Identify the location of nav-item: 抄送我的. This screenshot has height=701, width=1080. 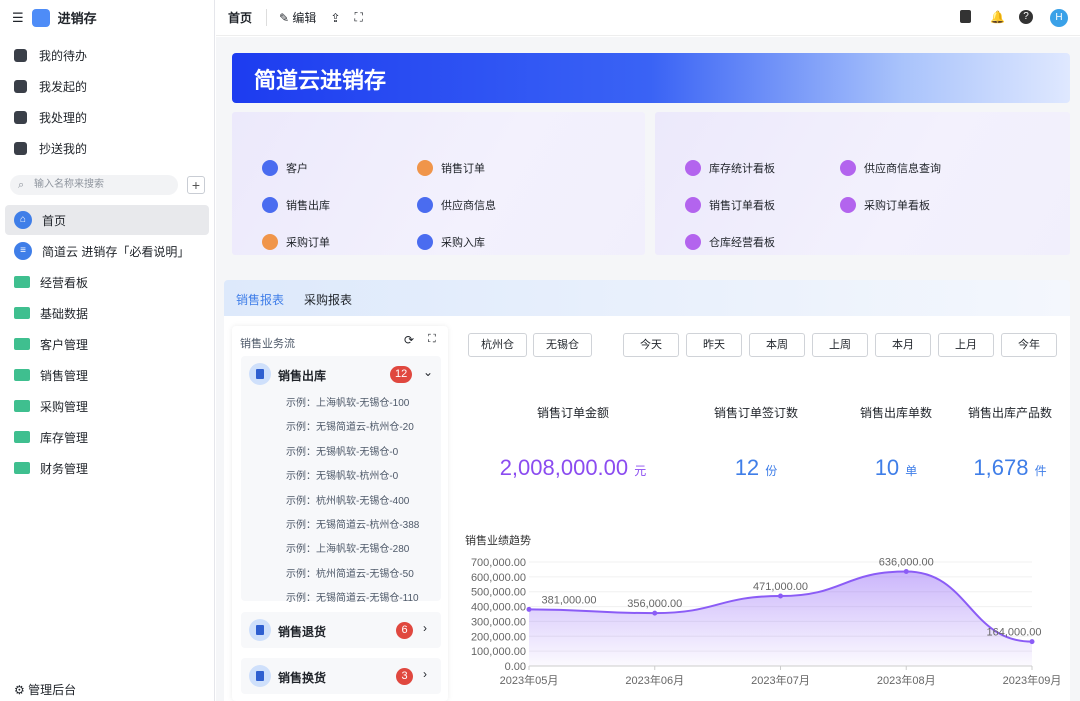
(50, 148).